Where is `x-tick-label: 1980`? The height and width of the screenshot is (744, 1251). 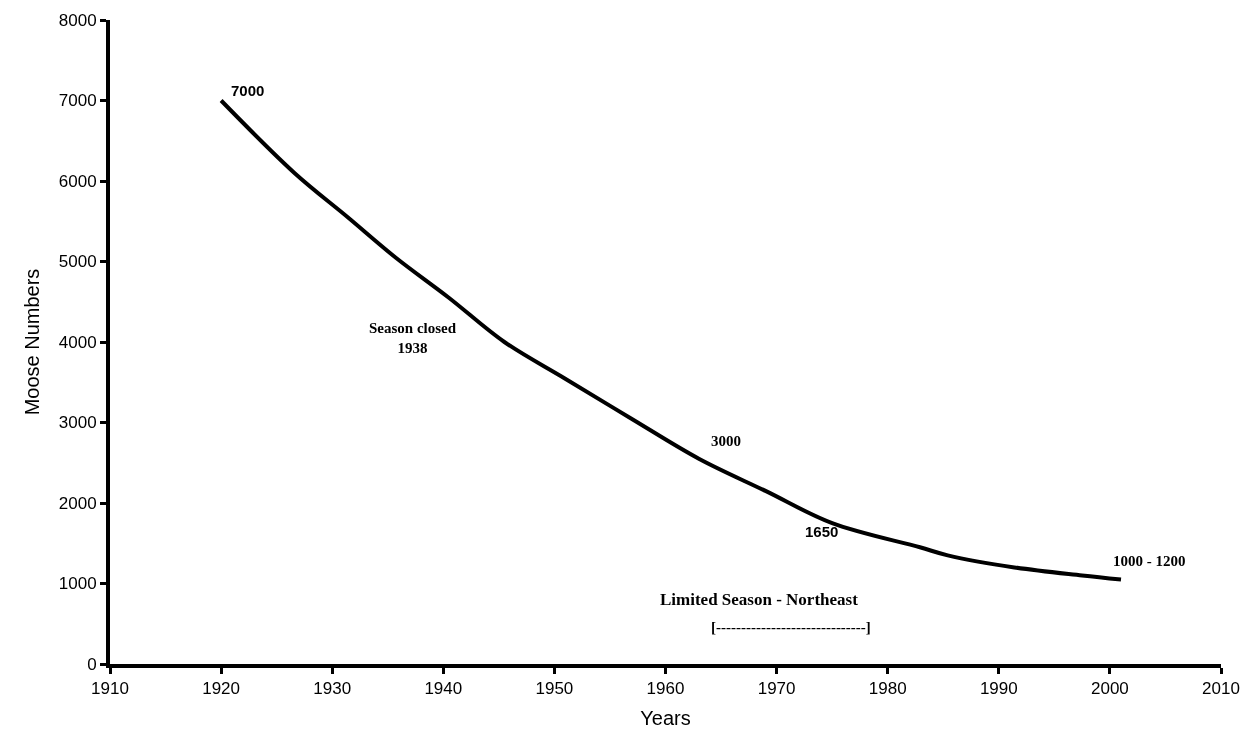
x-tick-label: 1980 is located at coordinates (887, 689).